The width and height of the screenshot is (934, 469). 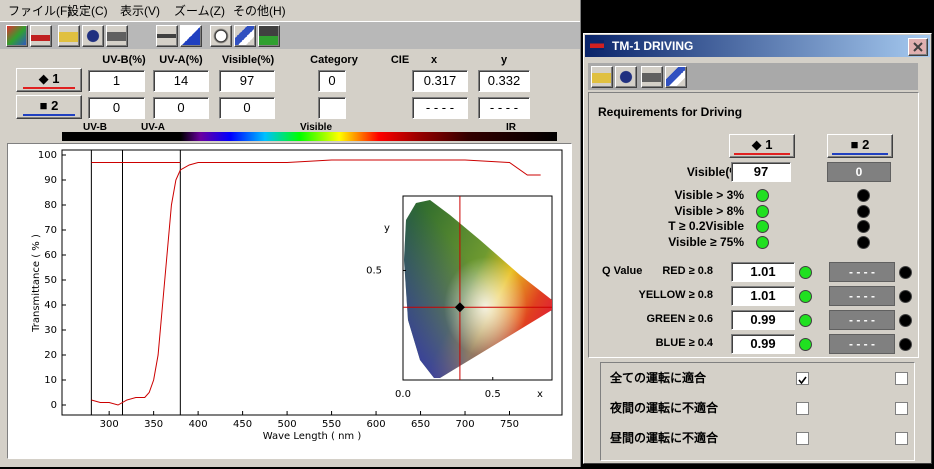 I want to click on spectrum-label: IR, so click(x=511, y=127).